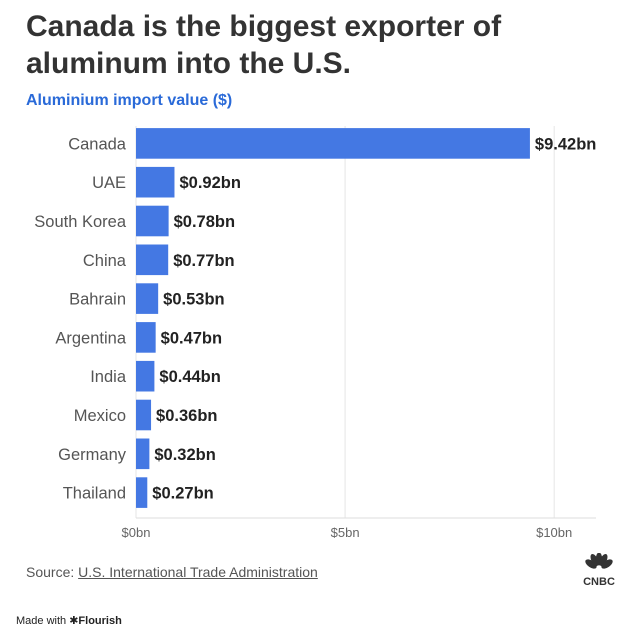 Image resolution: width=634 pixels, height=643 pixels. Describe the element at coordinates (90, 338) in the screenshot. I see `category-label: Argentina` at that location.